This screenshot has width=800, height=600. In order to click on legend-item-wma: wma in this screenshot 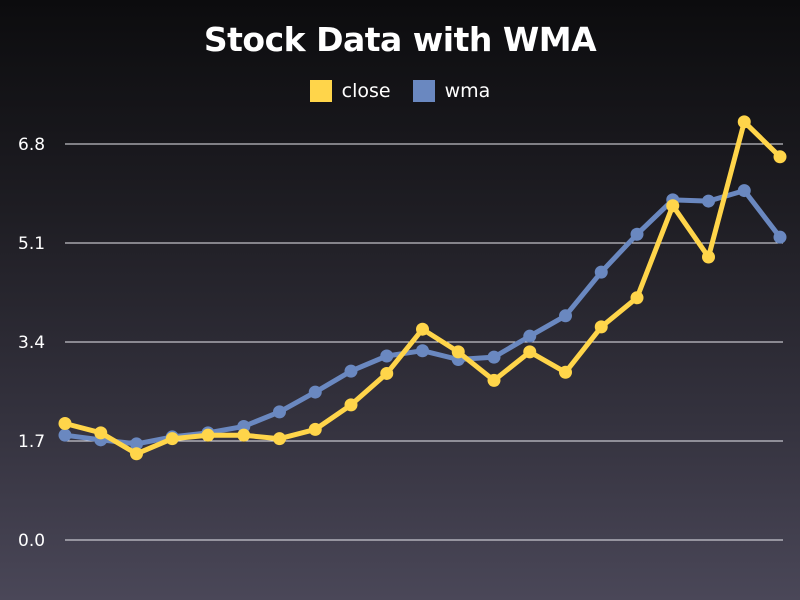, I will do `click(451, 91)`.